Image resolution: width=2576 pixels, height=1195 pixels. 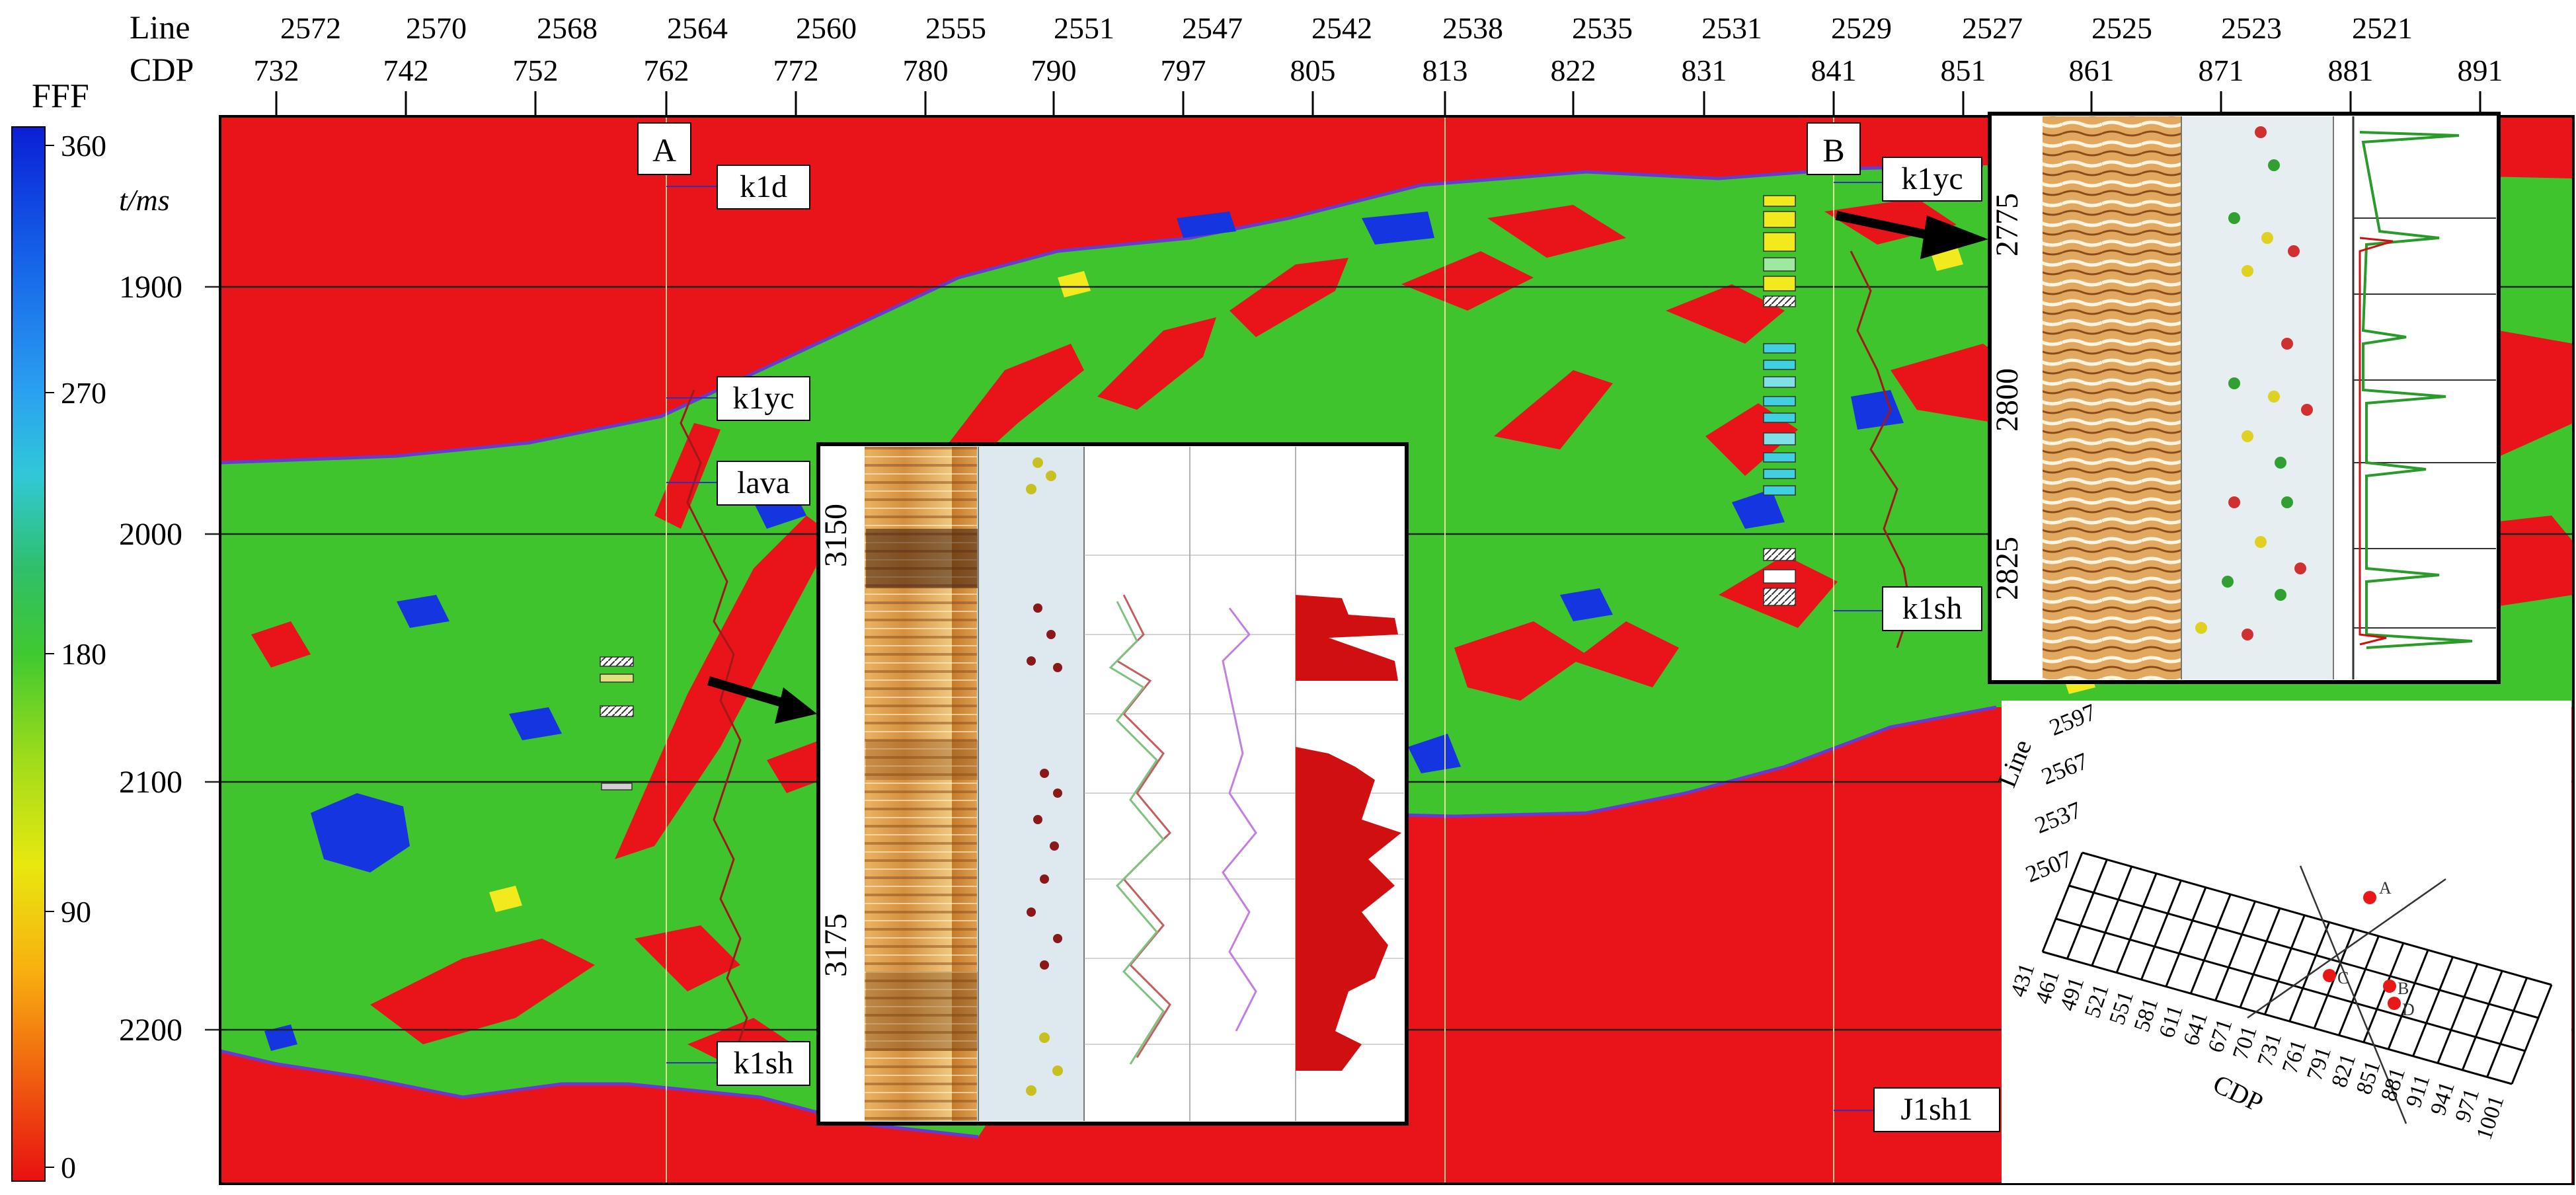 What do you see at coordinates (2385, 888) in the screenshot?
I see `map-point-label: A` at bounding box center [2385, 888].